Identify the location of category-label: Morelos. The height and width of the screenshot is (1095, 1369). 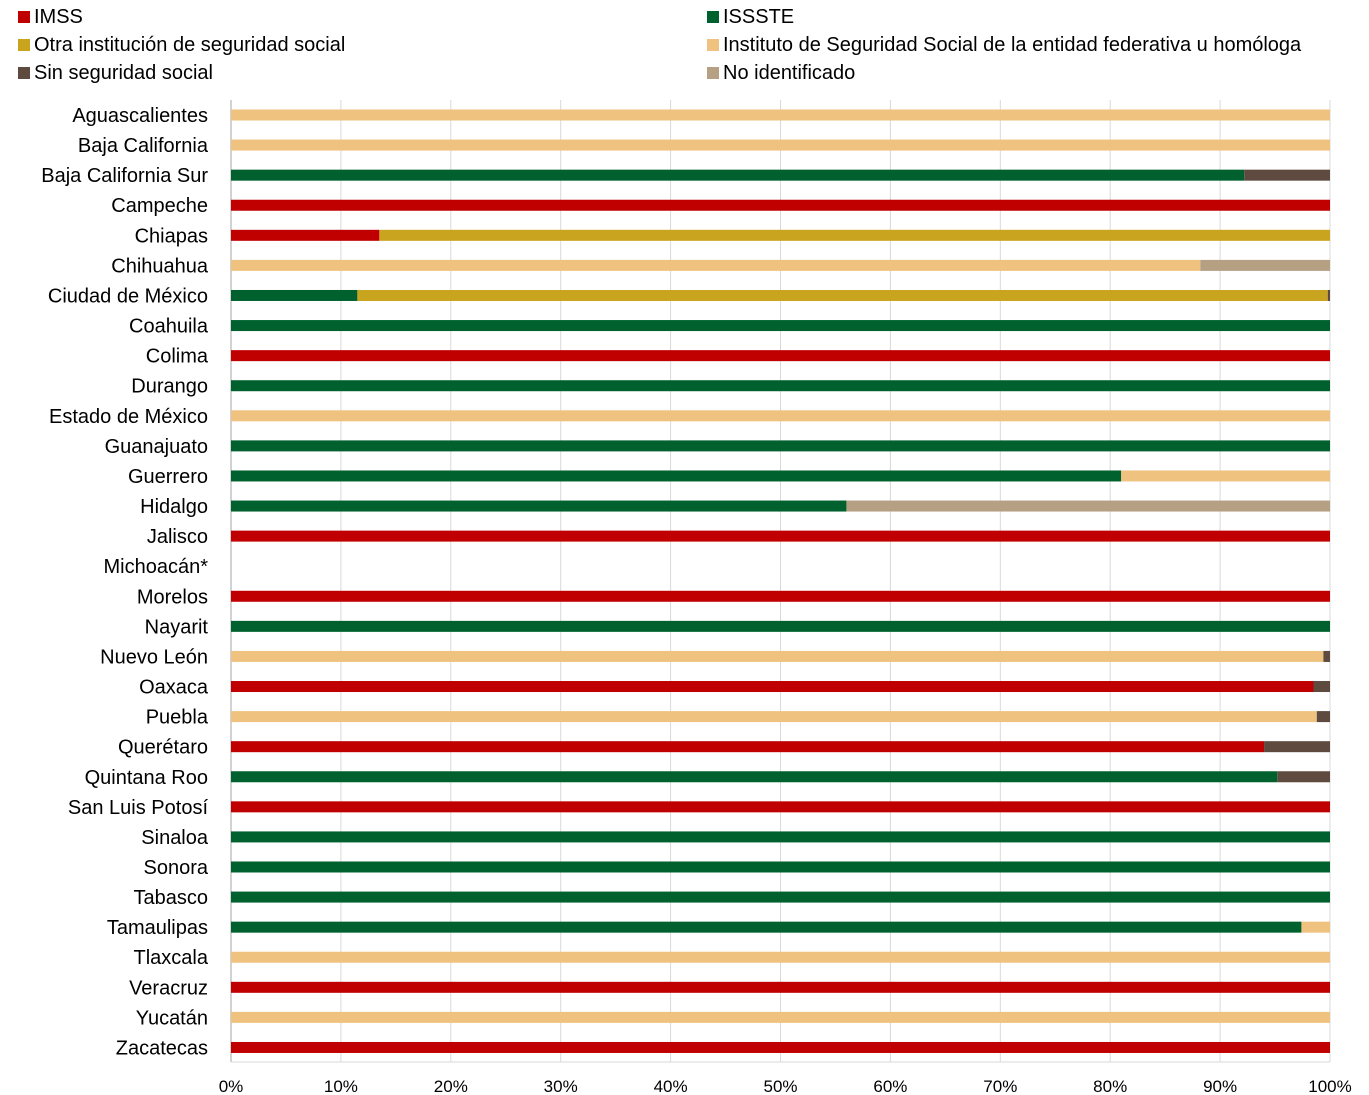
(172, 597).